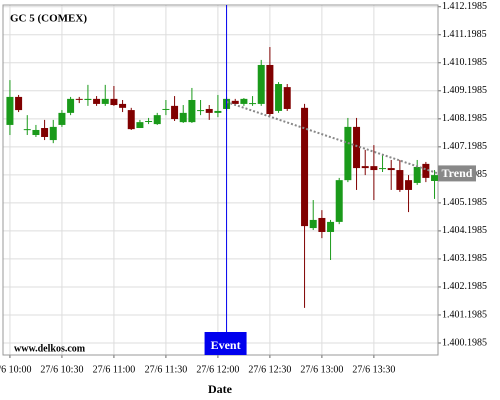  What do you see at coordinates (464, 90) in the screenshot?
I see `y-tick-label: 1.409.1985` at bounding box center [464, 90].